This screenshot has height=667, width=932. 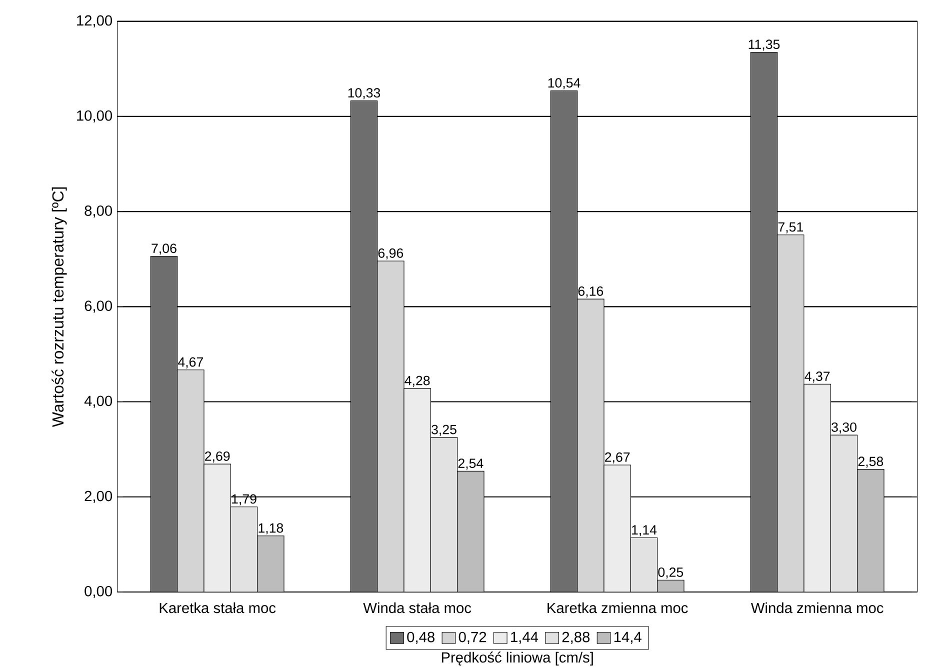 What do you see at coordinates (391, 254) in the screenshot?
I see `data-label: 6,96` at bounding box center [391, 254].